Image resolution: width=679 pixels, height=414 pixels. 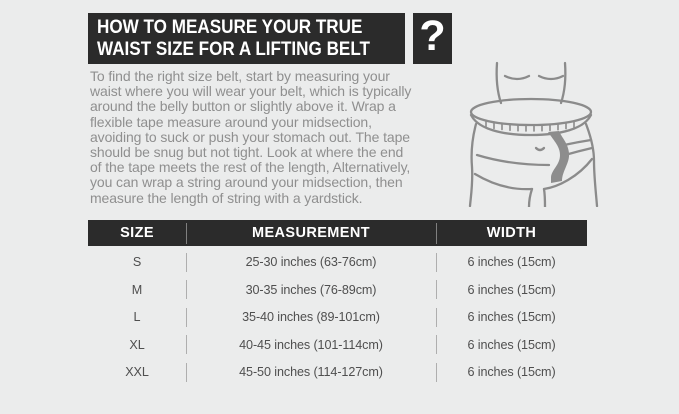 I want to click on table-row: S 25-30 inches (63-76cm) 6 inches (15cm), so click(x=337, y=263).